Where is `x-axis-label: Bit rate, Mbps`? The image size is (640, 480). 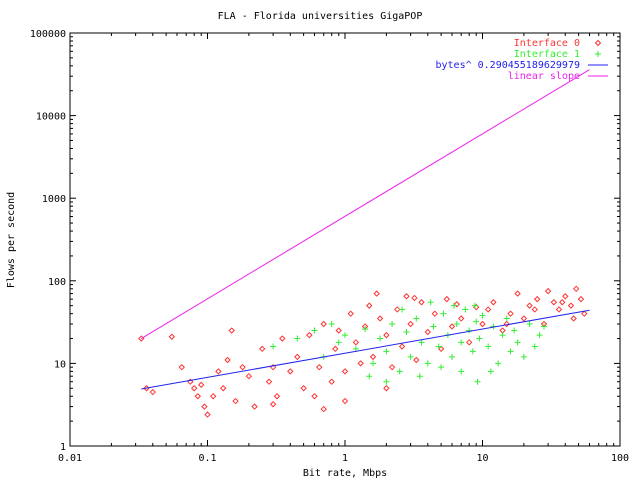
x-axis-label: Bit rate, Mbps is located at coordinates (345, 473).